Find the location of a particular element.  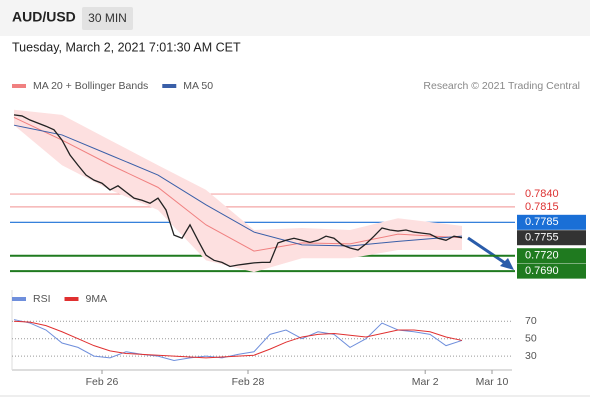

x-tick-label: Feb 28 is located at coordinates (248, 382).